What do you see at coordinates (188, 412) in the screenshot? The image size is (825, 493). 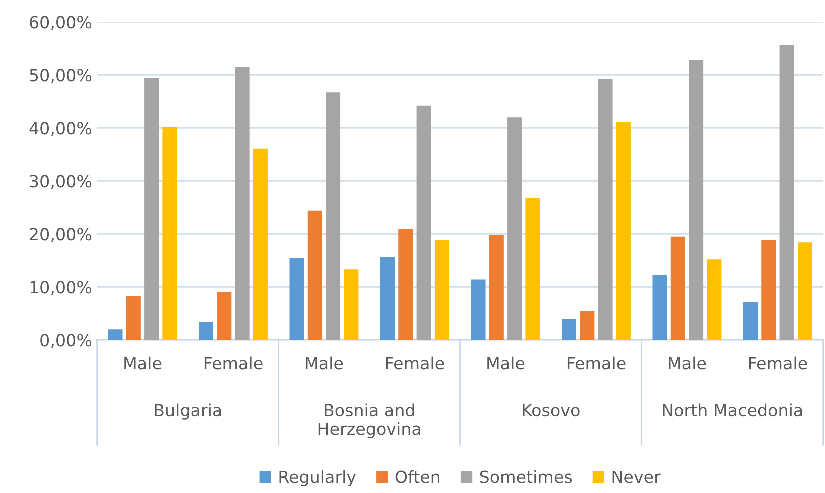 I see `text: Bulgaria` at bounding box center [188, 412].